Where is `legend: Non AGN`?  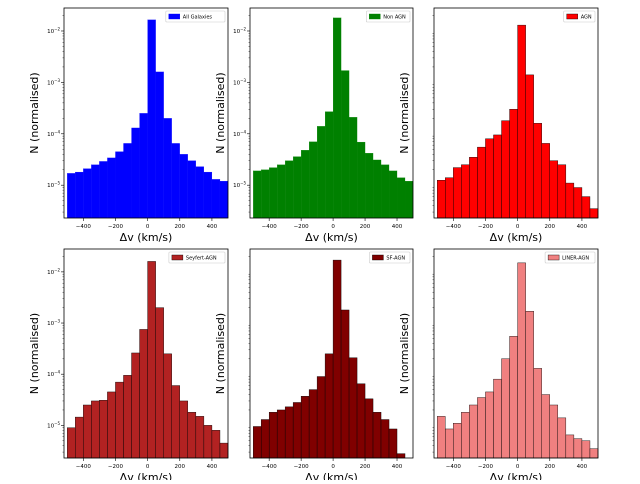 legend: Non AGN is located at coordinates (388, 16).